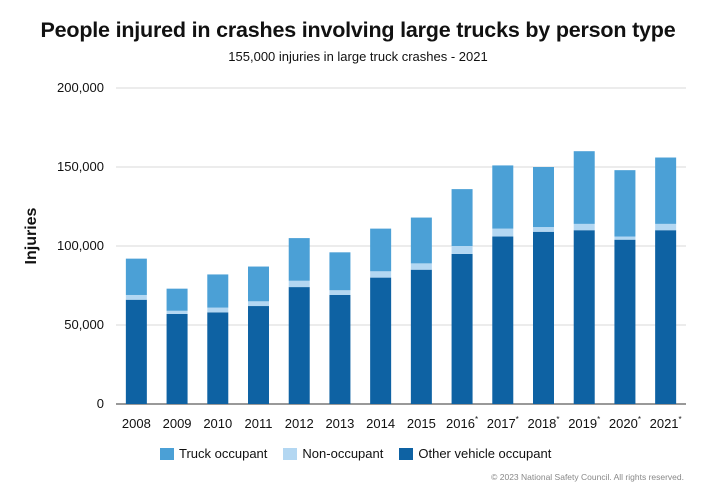 The height and width of the screenshot is (500, 716). I want to click on x-tick-label: 2015, so click(421, 423).